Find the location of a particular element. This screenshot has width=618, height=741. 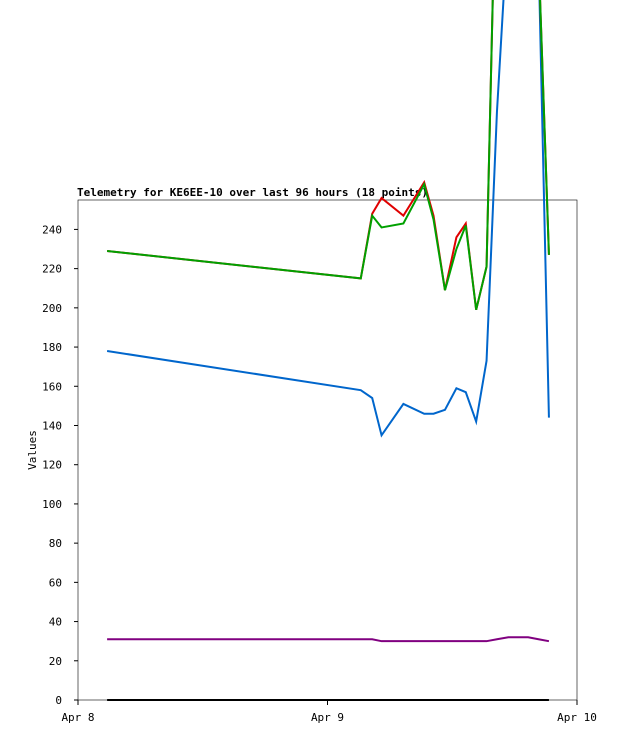

x-tick-label: Apr 10 is located at coordinates (577, 717).